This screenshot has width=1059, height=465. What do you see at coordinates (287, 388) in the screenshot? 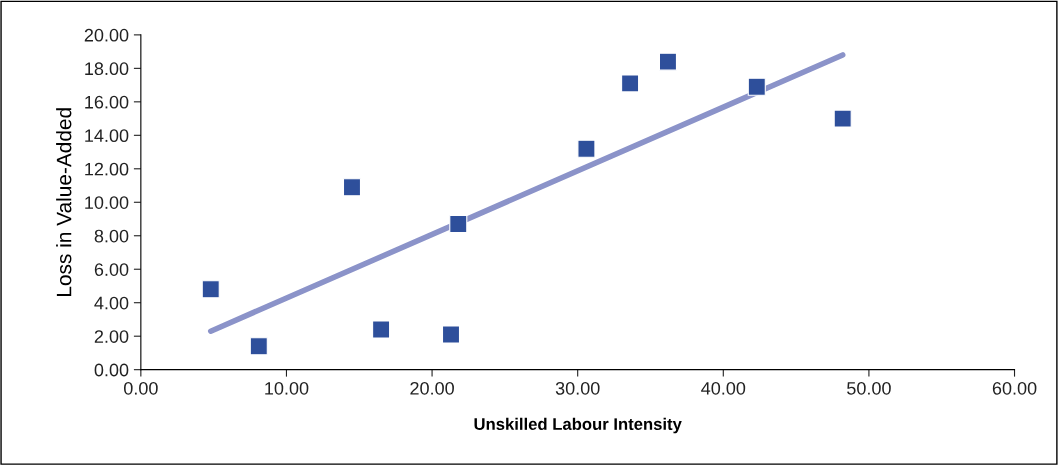
I see `x-tick-label: 10.00` at bounding box center [287, 388].